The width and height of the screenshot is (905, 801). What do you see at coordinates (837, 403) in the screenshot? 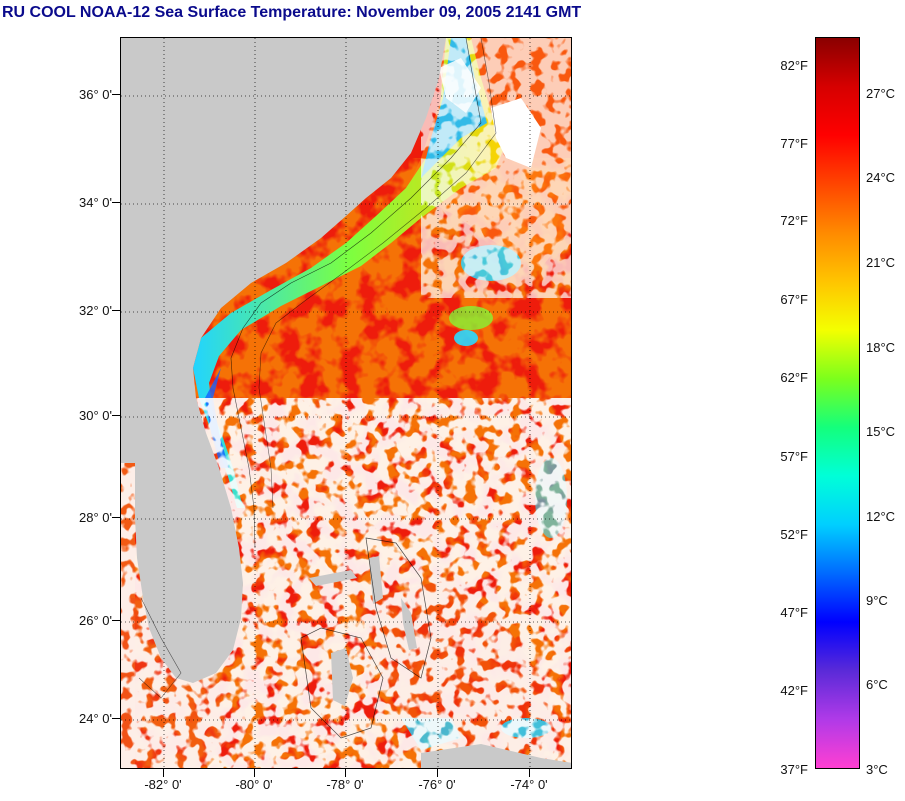
I see `temperature-colorbar` at bounding box center [837, 403].